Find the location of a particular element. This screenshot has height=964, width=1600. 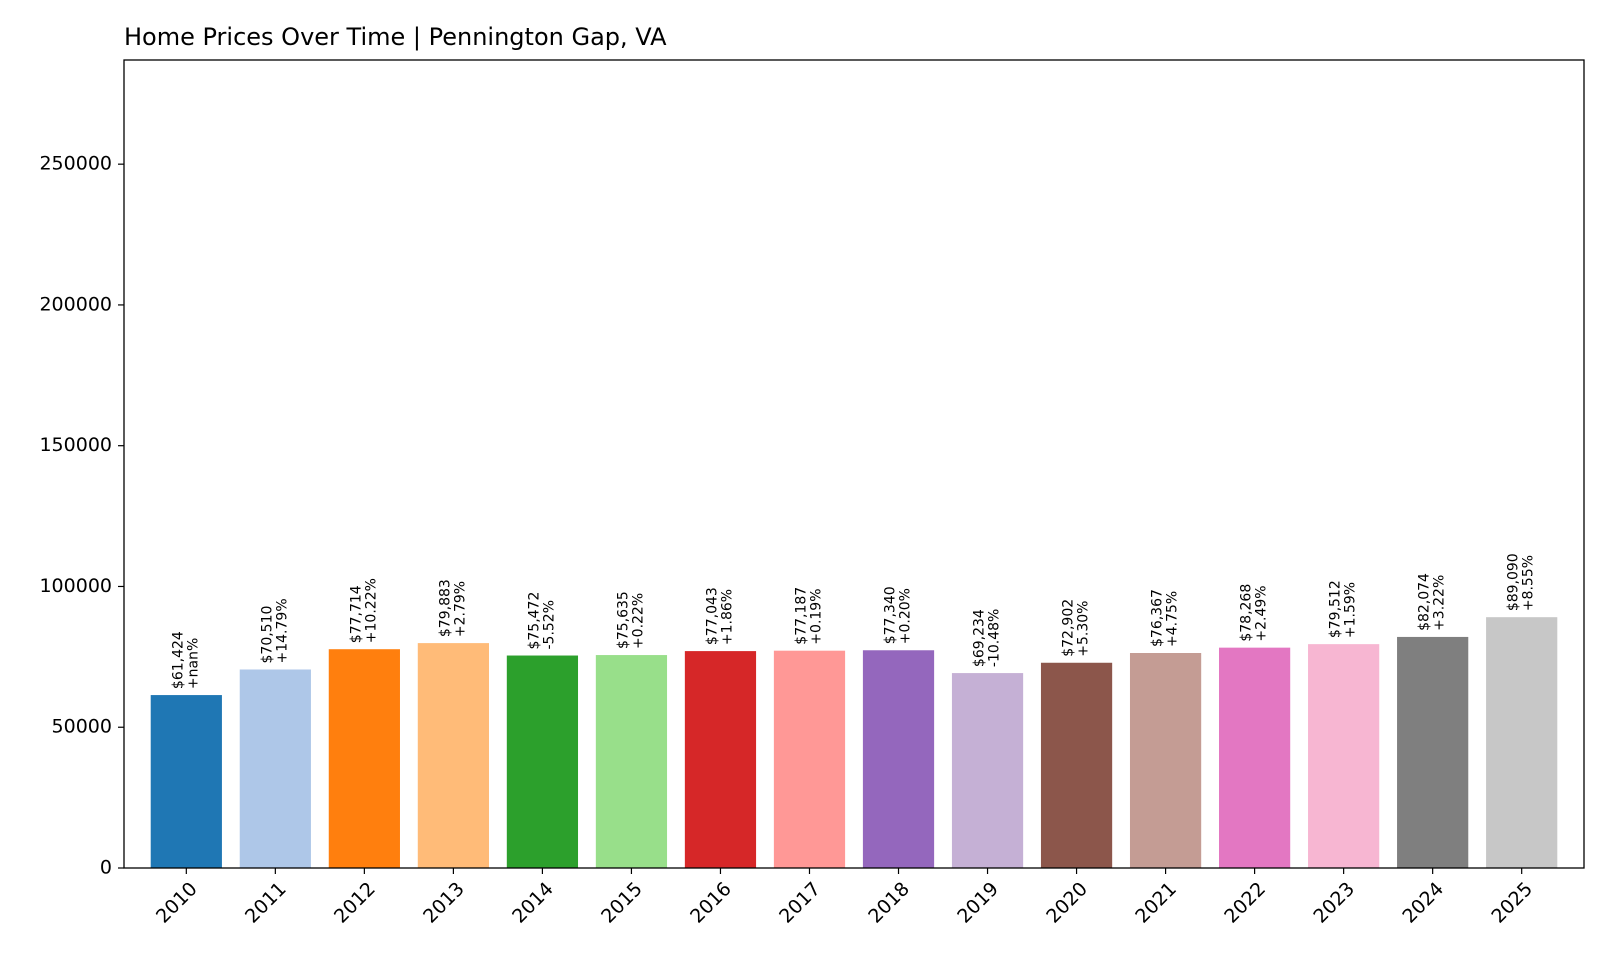

bar-value-text: $89,090 is located at coordinates (1514, 582).